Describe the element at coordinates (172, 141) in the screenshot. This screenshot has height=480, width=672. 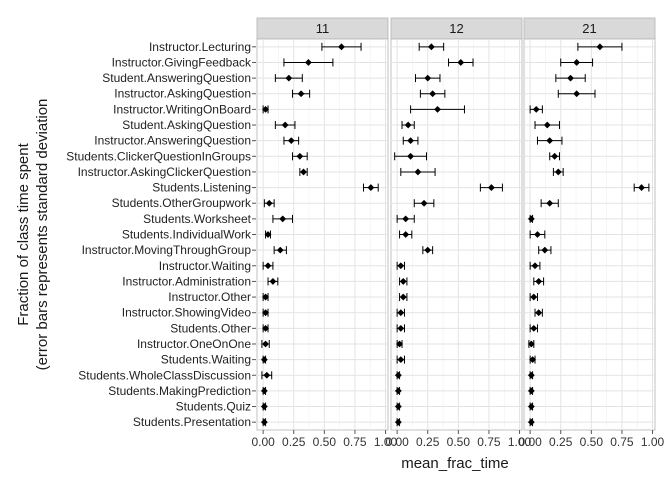
I see `category-label: Instructor.AnsweringQuestion` at that location.